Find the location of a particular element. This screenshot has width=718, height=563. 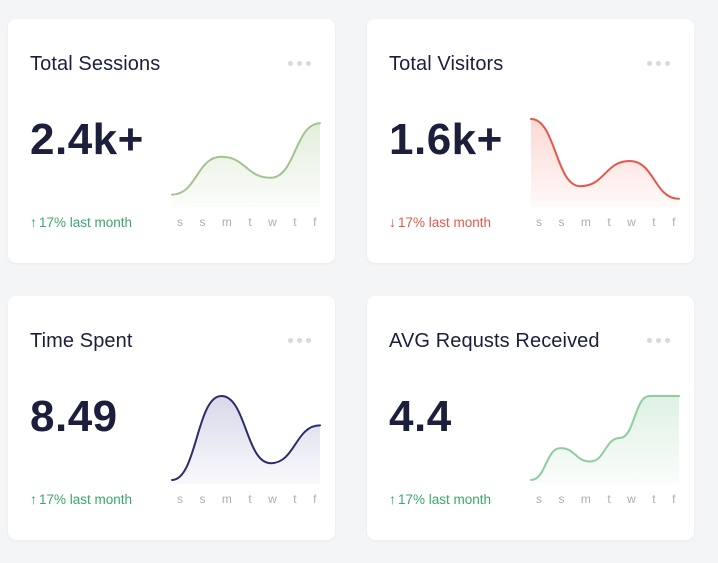

card-title: Time Spent is located at coordinates (81, 341).